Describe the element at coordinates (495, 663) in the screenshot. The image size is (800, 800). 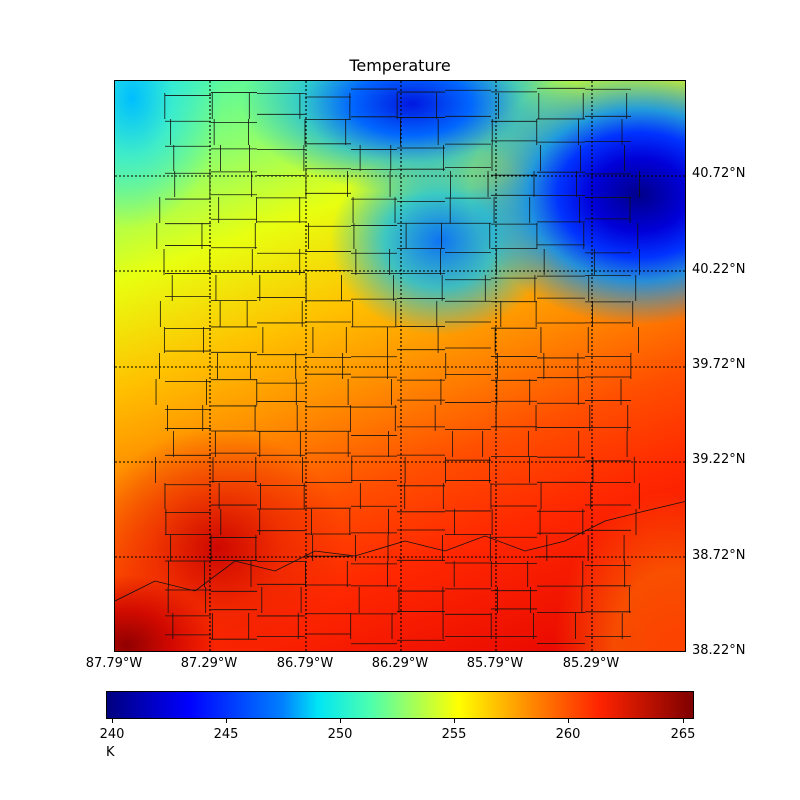
I see `lon-label-5: 85.79°W` at that location.